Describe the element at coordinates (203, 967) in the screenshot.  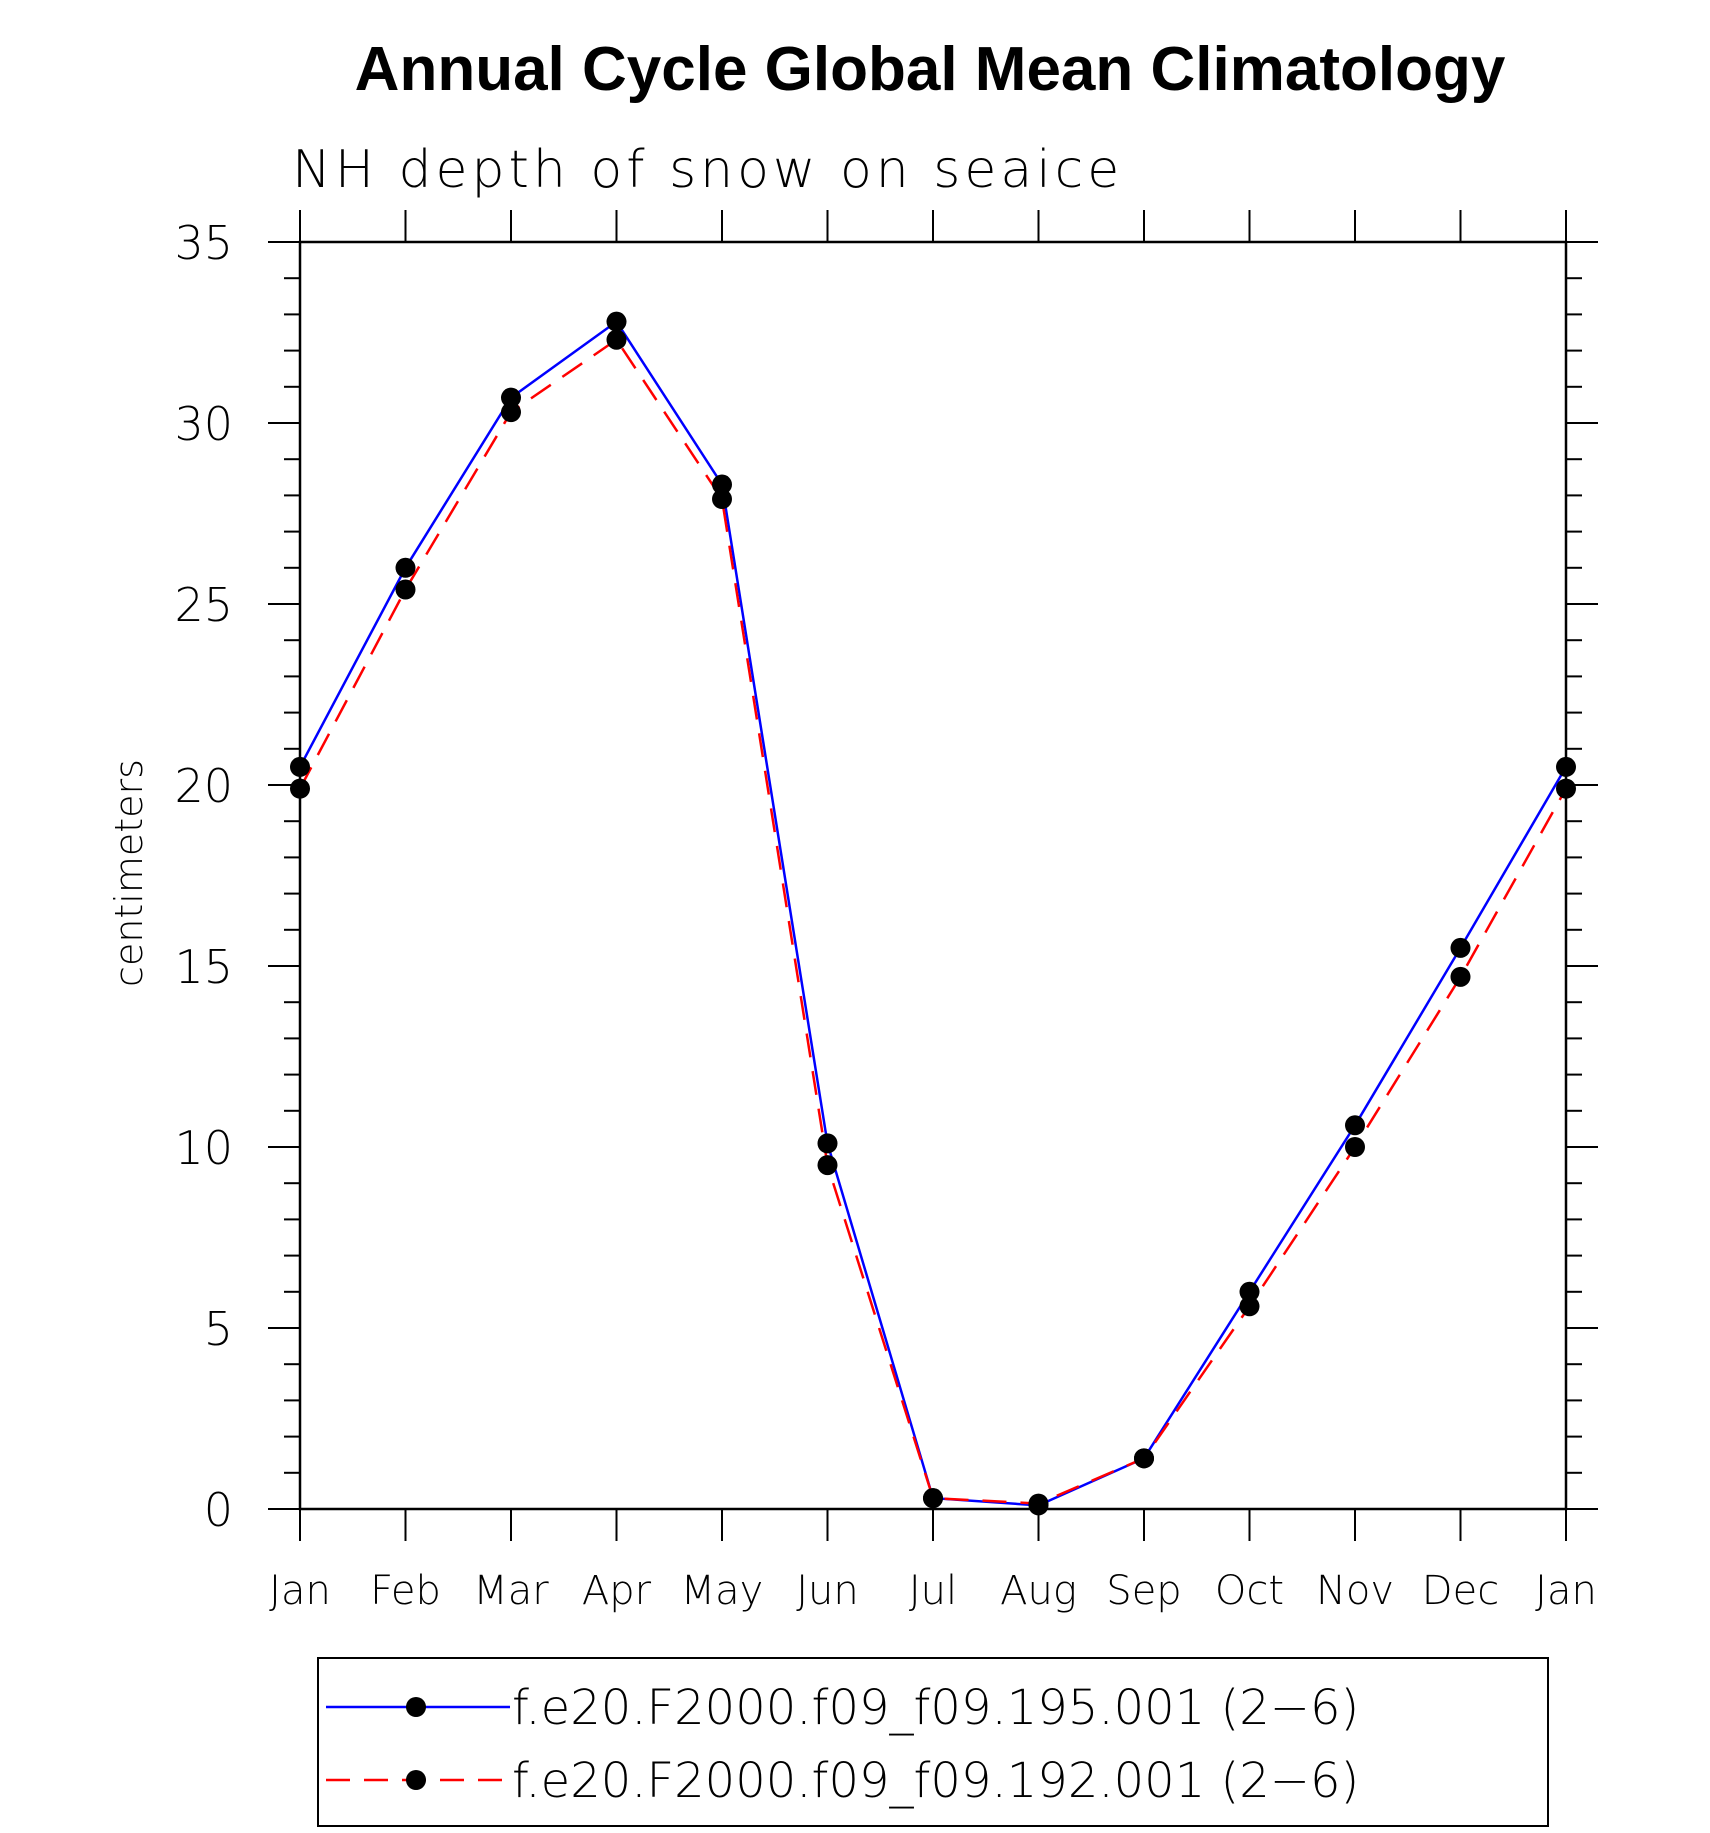
I see `y-tick-label: 15` at that location.